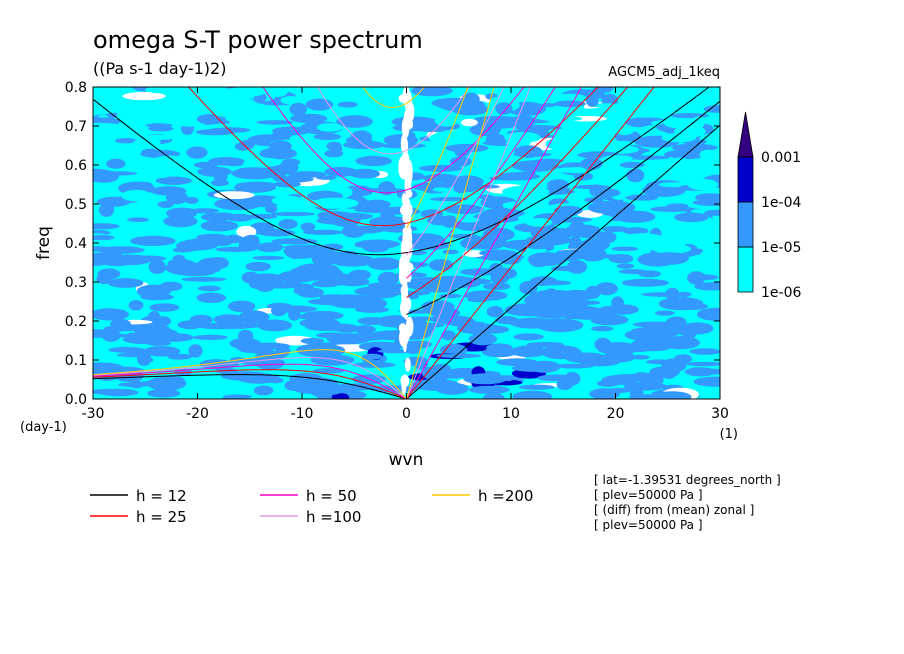  What do you see at coordinates (76, 127) in the screenshot?
I see `y-tick-label: 0.7` at bounding box center [76, 127].